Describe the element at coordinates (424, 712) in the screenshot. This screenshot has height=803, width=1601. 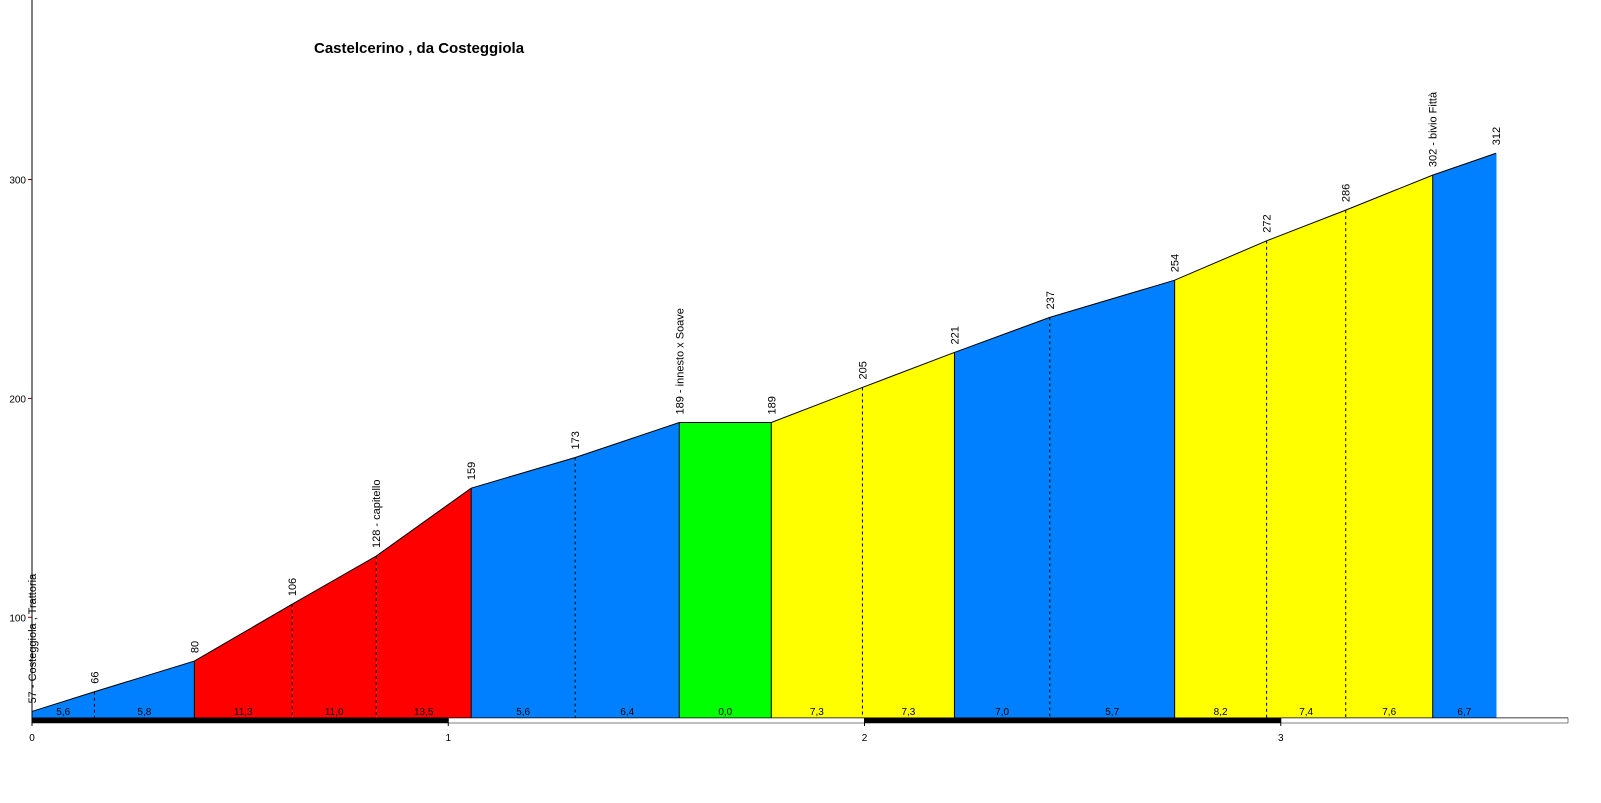
I see `gradient-label: 13,5` at that location.